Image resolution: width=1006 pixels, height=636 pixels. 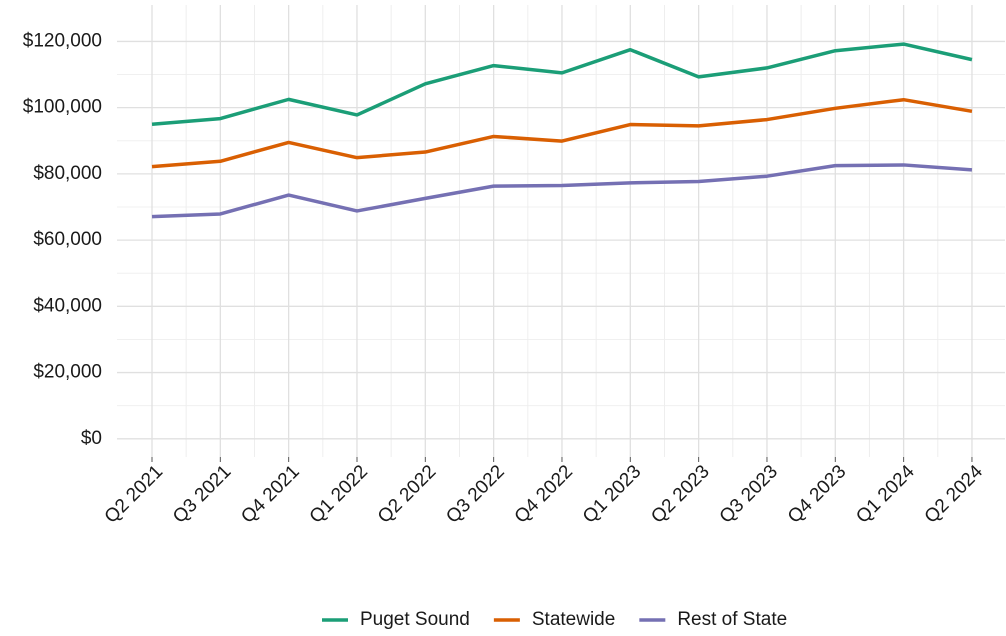 I want to click on y-tick-label: $80,000, so click(x=67, y=173).